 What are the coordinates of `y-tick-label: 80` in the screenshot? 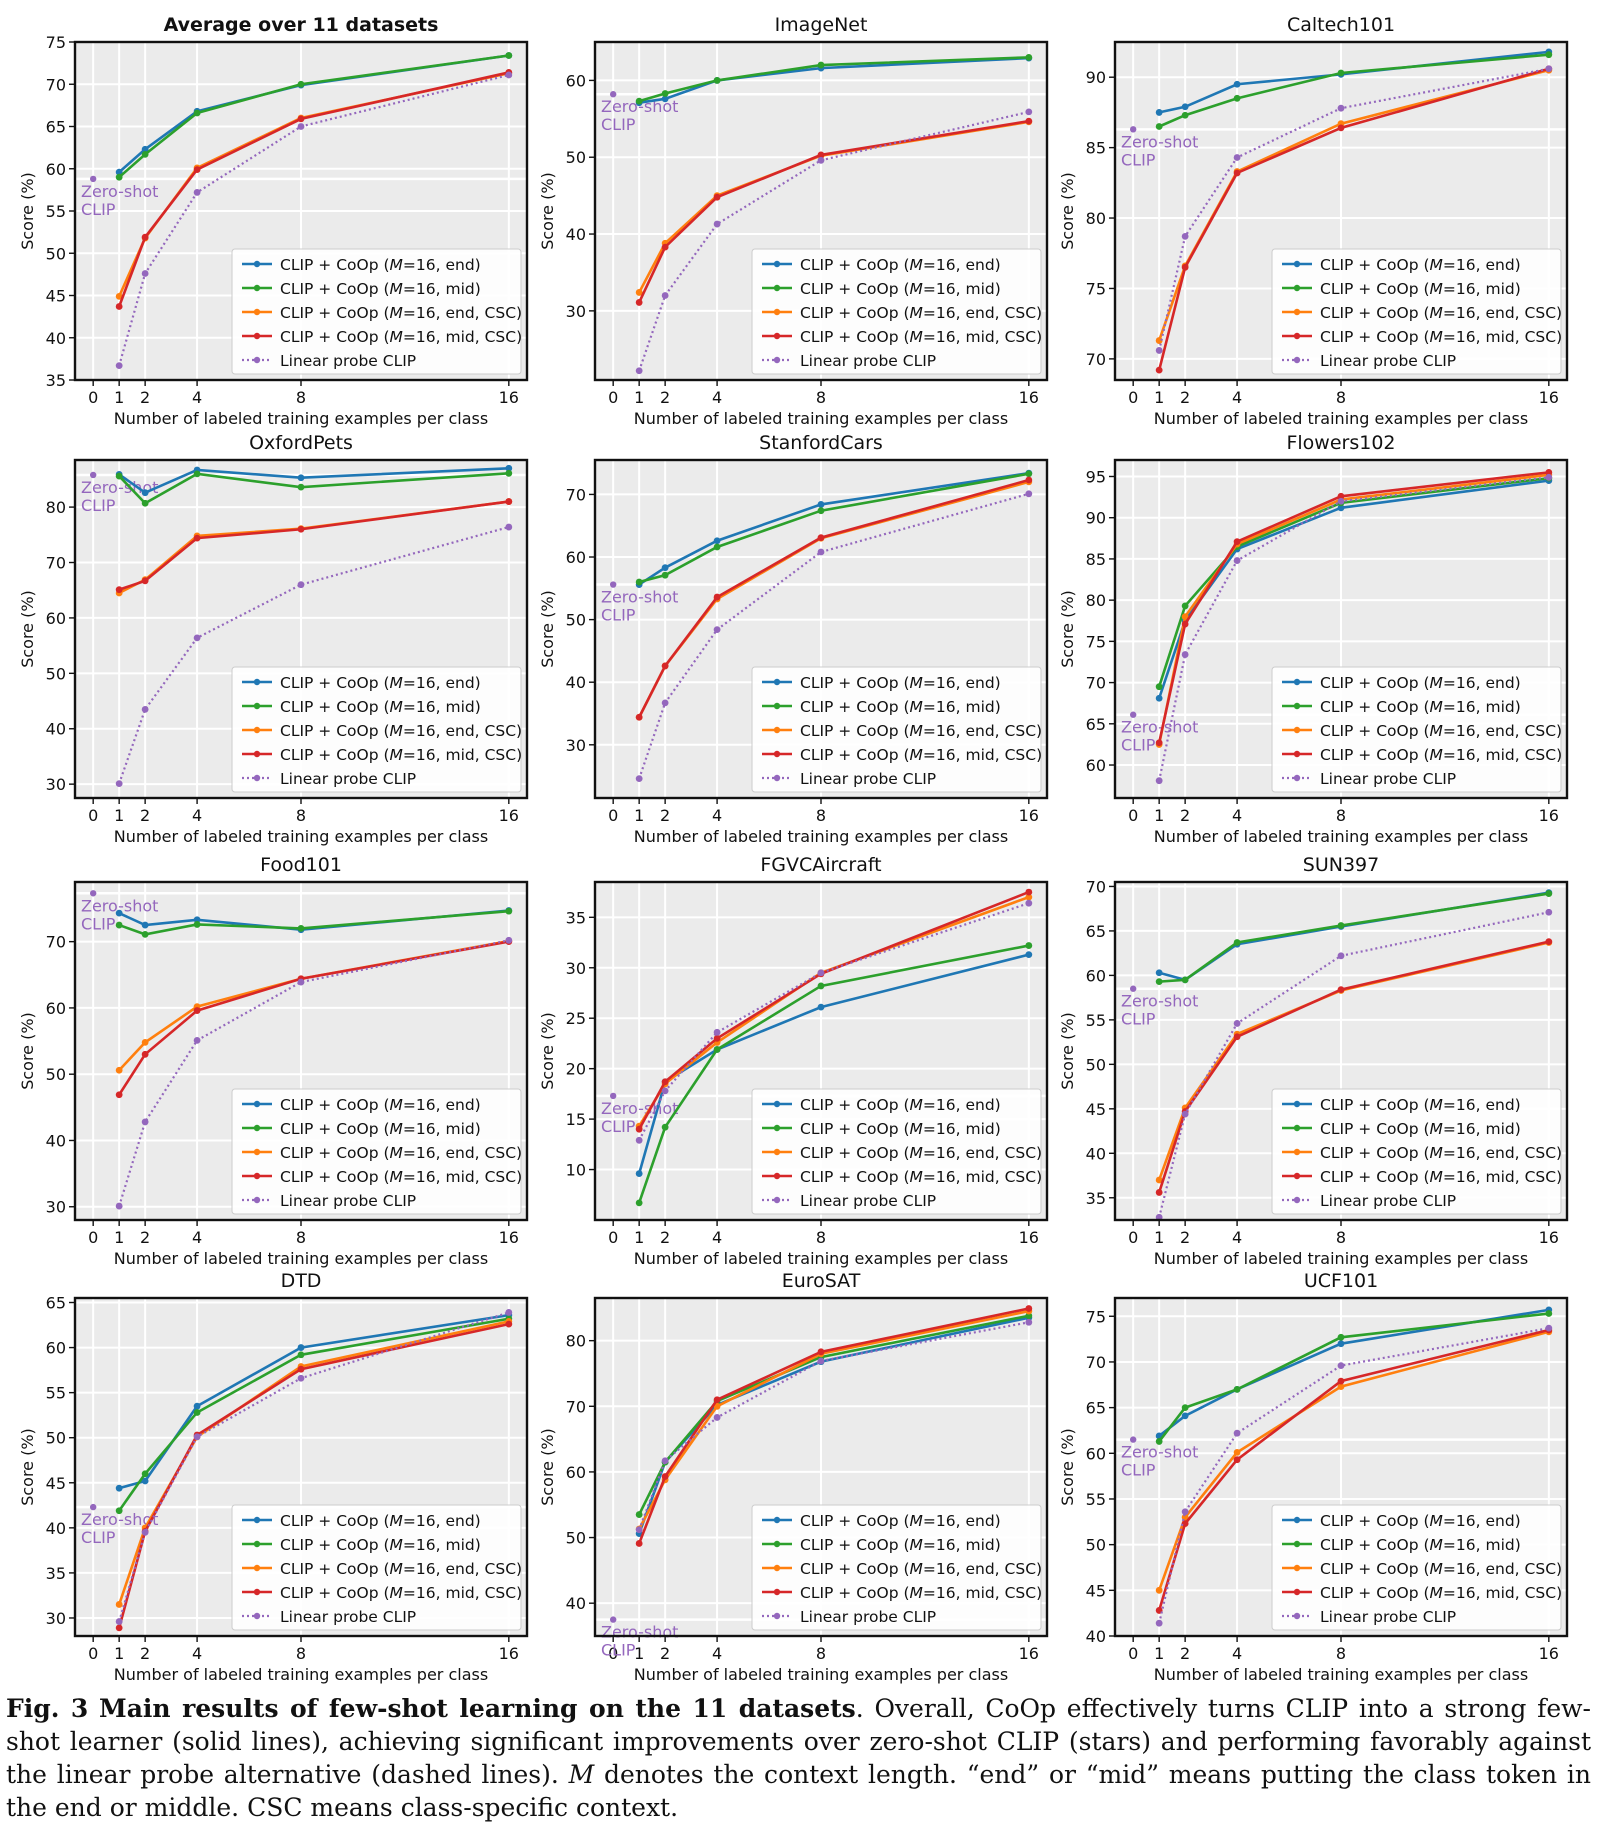 It's located at (576, 1341).